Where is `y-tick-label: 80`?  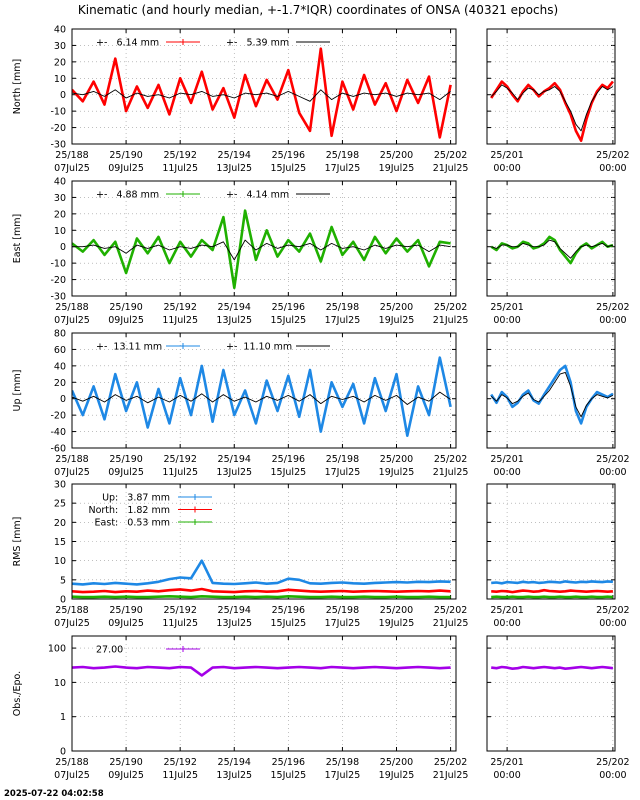 y-tick-label: 80 is located at coordinates (60, 334).